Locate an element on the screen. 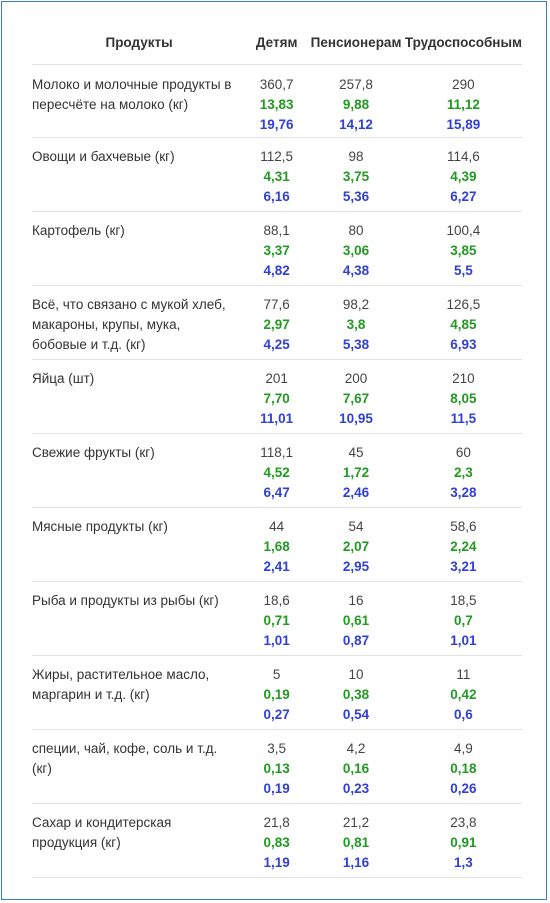 Image resolution: width=550 pixels, height=903 pixels. value-cell-children: 5 0,19 0,27 is located at coordinates (277, 692).